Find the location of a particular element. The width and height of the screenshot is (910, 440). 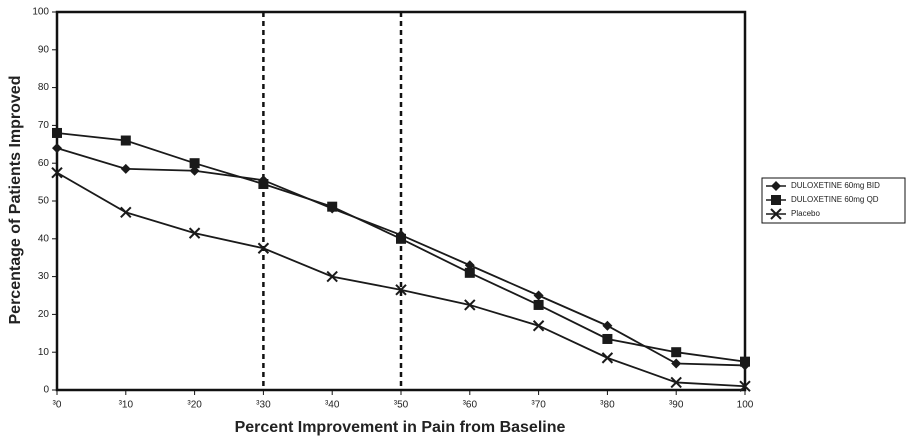

x-tick-label: 100 is located at coordinates (745, 405).